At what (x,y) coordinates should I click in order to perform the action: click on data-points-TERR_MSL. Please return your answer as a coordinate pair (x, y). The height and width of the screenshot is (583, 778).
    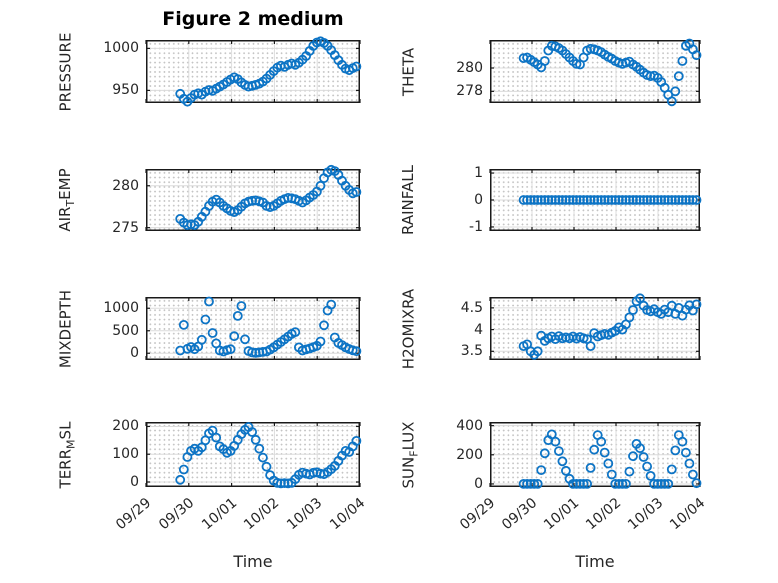
    Looking at the image, I should click on (268, 455).